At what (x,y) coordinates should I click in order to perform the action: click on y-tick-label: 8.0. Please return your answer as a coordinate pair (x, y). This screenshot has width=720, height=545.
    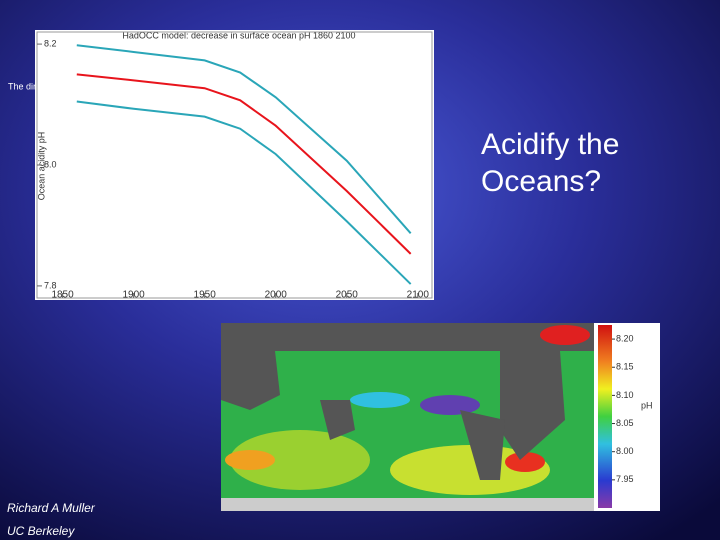
    Looking at the image, I should click on (50, 164).